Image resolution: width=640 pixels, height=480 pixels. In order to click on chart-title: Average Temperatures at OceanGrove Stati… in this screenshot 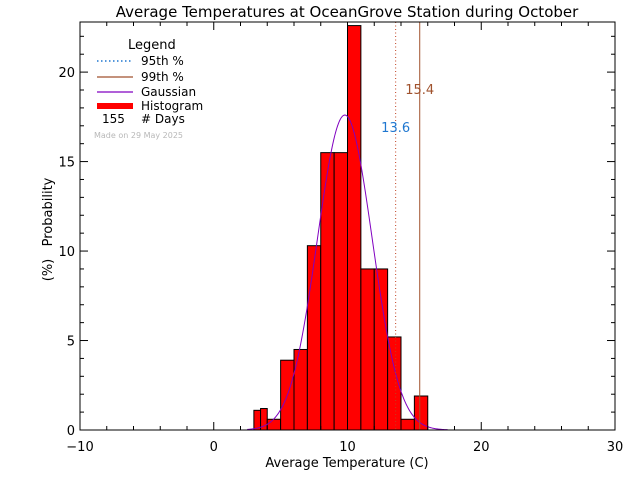, I will do `click(347, 12)`.